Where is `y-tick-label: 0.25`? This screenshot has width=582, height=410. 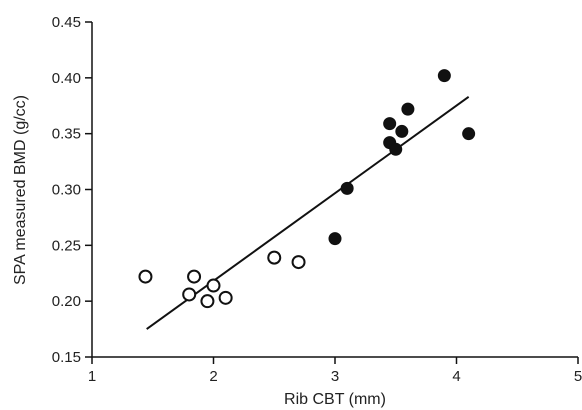 y-tick-label: 0.25 is located at coordinates (66, 245).